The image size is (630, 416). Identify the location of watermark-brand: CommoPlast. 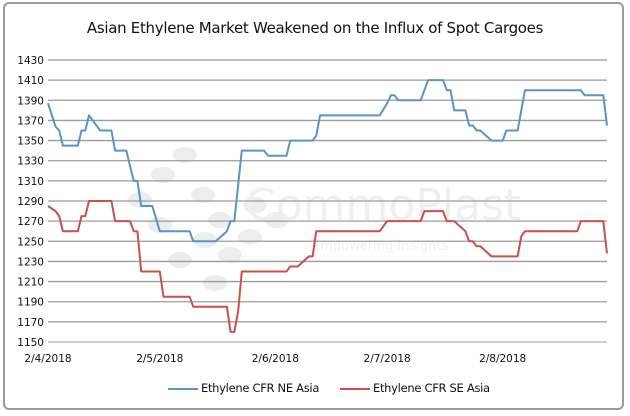
(383, 205).